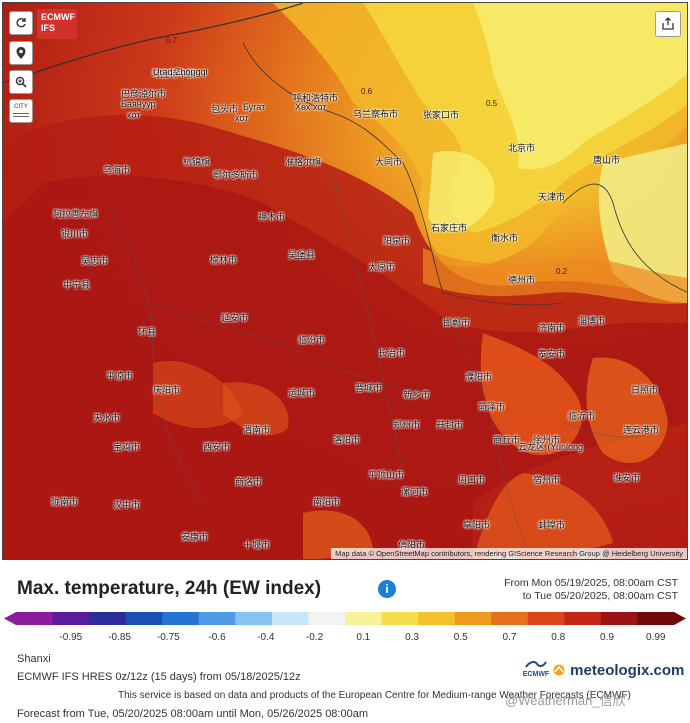  Describe the element at coordinates (492, 407) in the screenshot. I see `place-label: 菏泽市` at that location.